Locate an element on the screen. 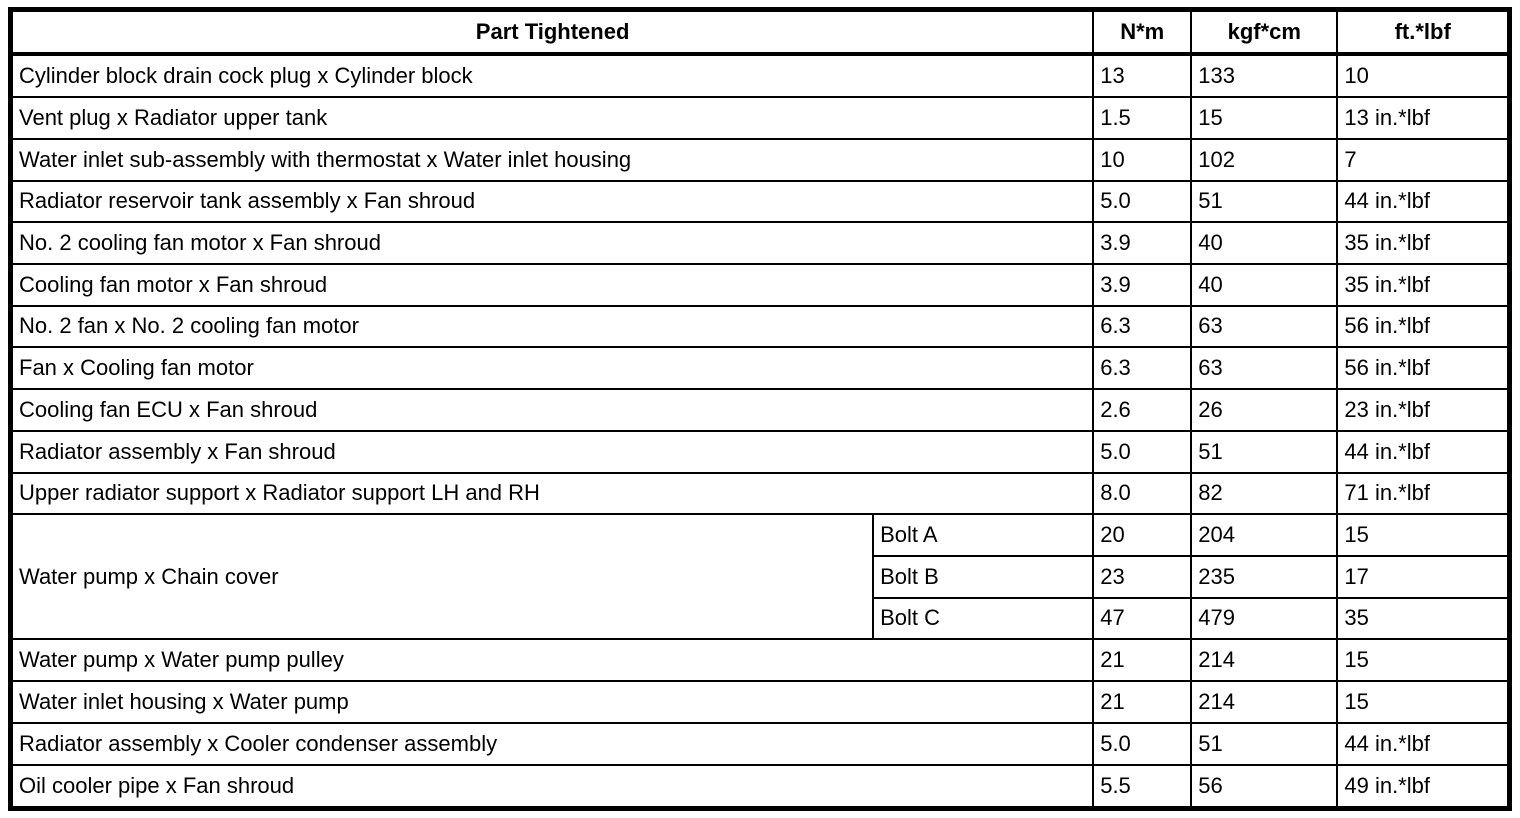  part-cell-water-pump-chain-cover: Water pump x Chain cover is located at coordinates (442, 577).